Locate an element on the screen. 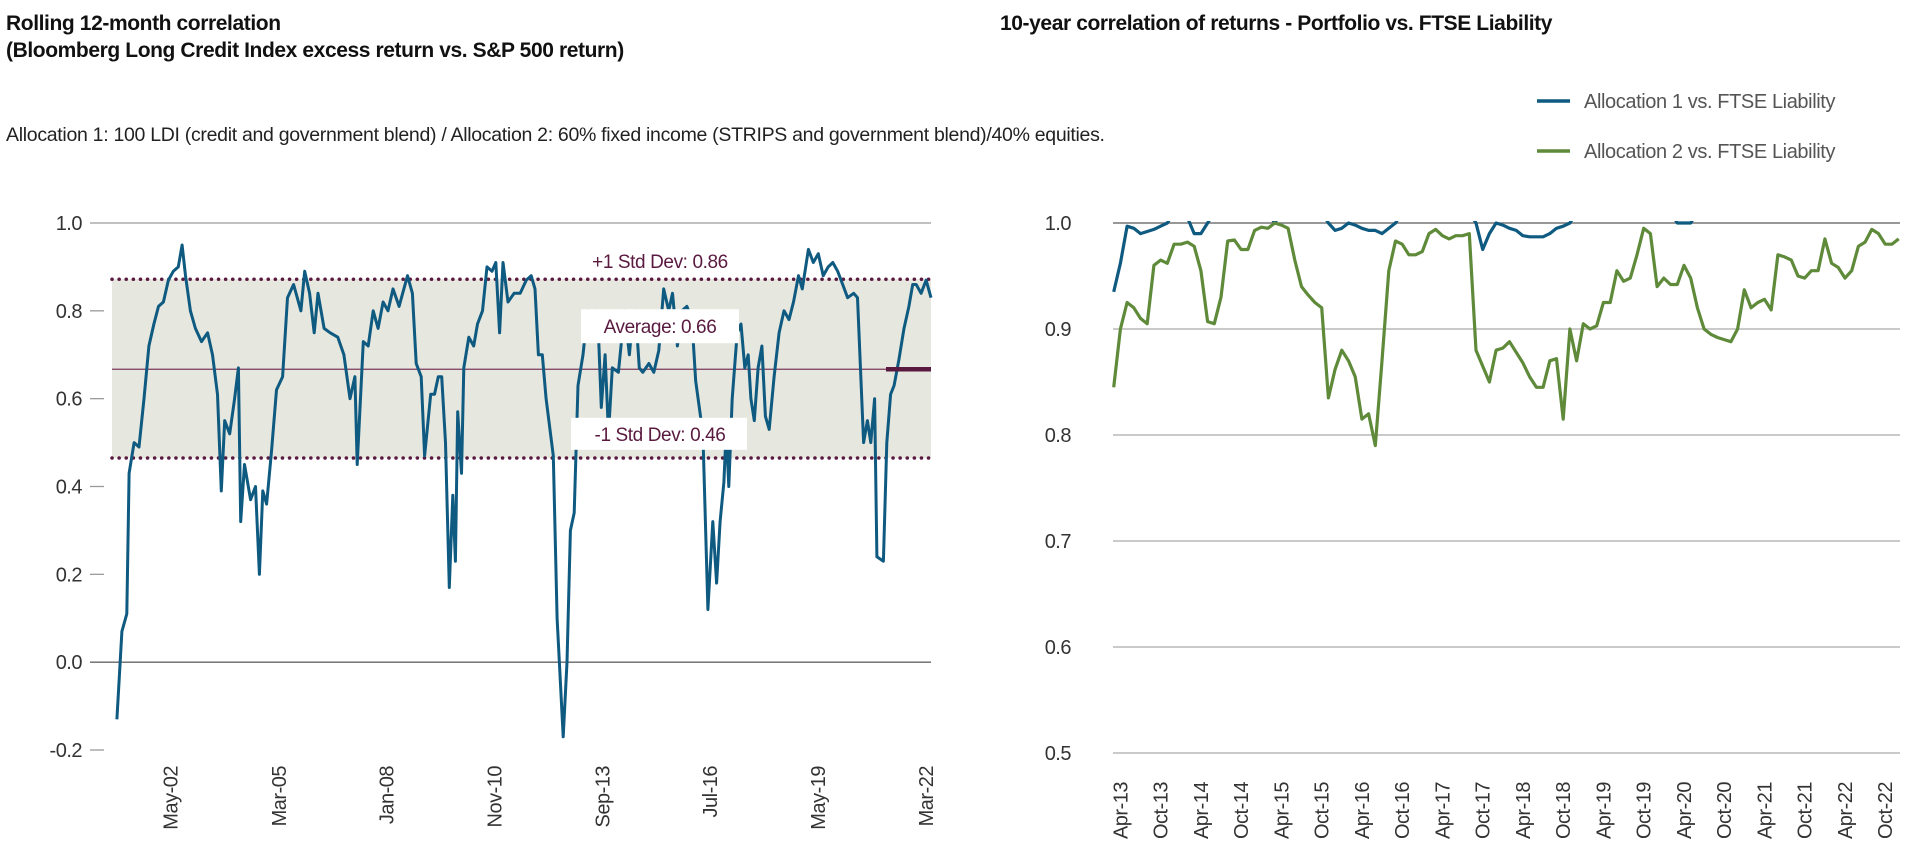  x-tick-label: Oct-22 is located at coordinates (1886, 810).